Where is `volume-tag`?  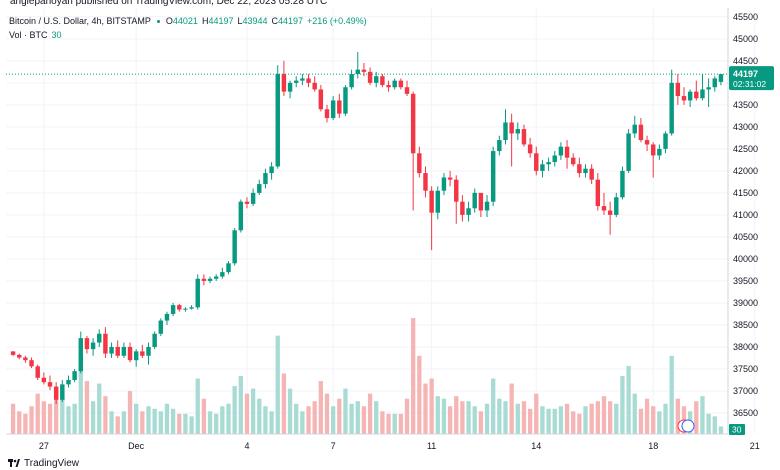 volume-tag is located at coordinates (737, 429).